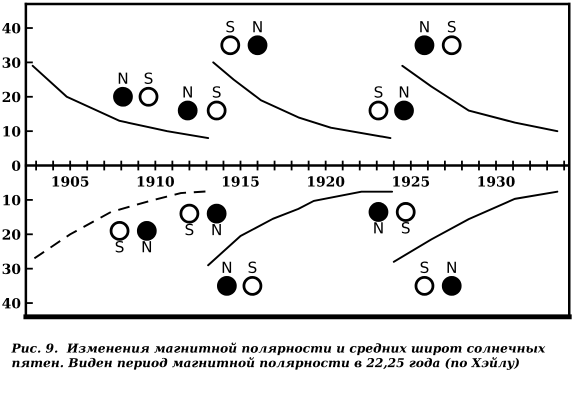  Describe the element at coordinates (70, 181) in the screenshot. I see `x-tick-label: 1905` at that location.